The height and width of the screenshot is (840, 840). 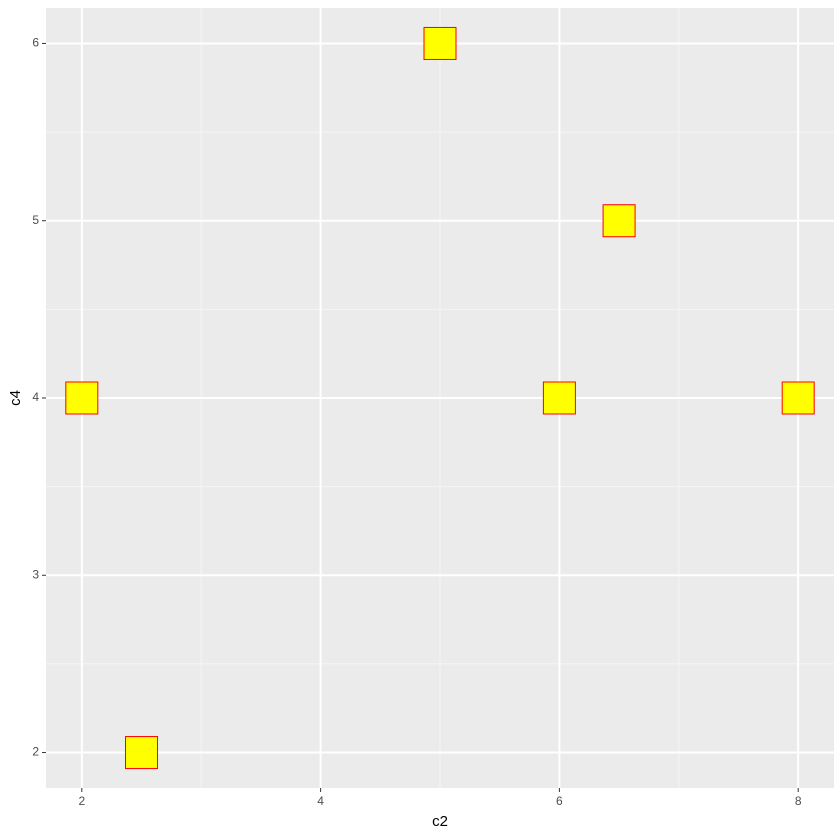 I want to click on y-tick-label: 6, so click(x=35, y=43).